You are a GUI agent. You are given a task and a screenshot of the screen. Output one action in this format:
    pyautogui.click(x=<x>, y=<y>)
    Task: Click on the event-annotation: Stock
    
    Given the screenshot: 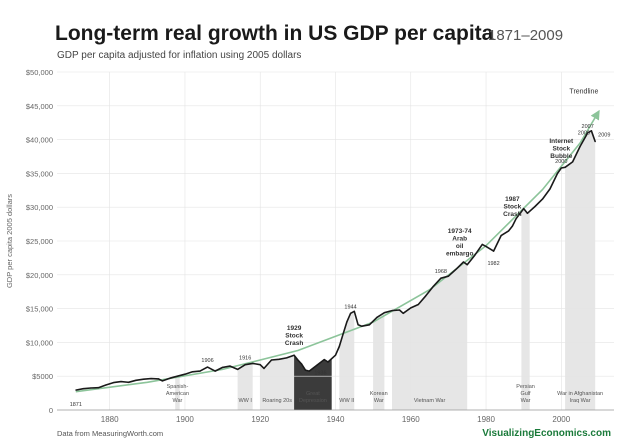 What is the action you would take?
    pyautogui.click(x=561, y=148)
    